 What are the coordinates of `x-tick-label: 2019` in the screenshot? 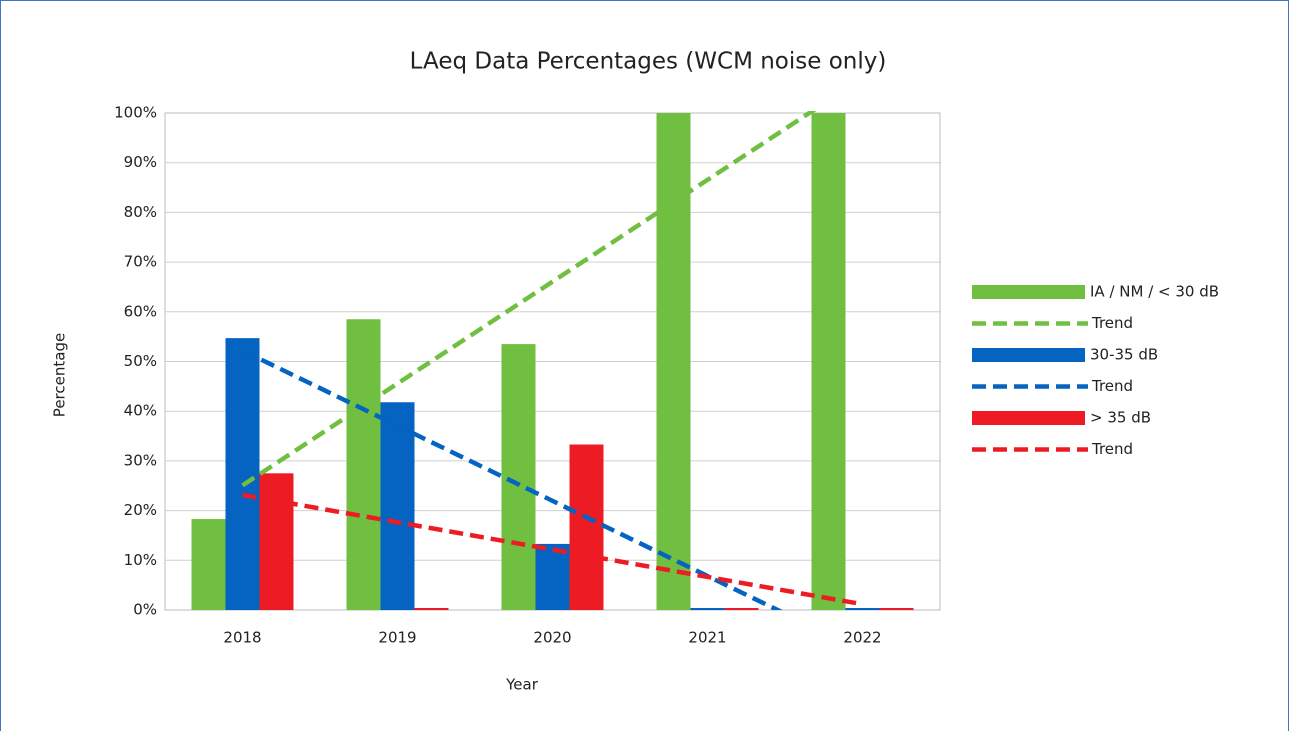 It's located at (397, 638).